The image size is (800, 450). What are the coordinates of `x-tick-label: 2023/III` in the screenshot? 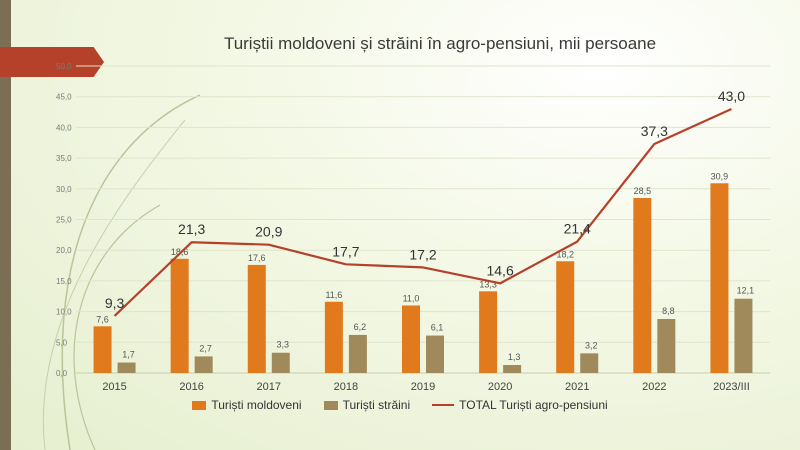 It's located at (731, 387).